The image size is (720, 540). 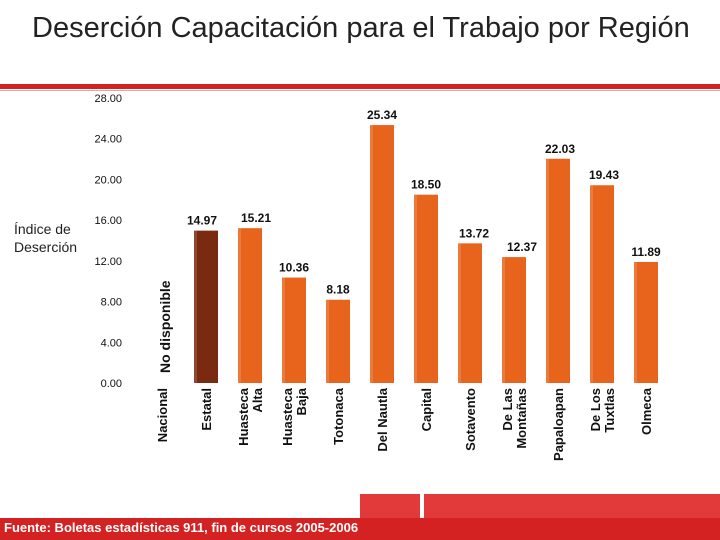 What do you see at coordinates (108, 221) in the screenshot?
I see `y-tick-label: 16.00` at bounding box center [108, 221].